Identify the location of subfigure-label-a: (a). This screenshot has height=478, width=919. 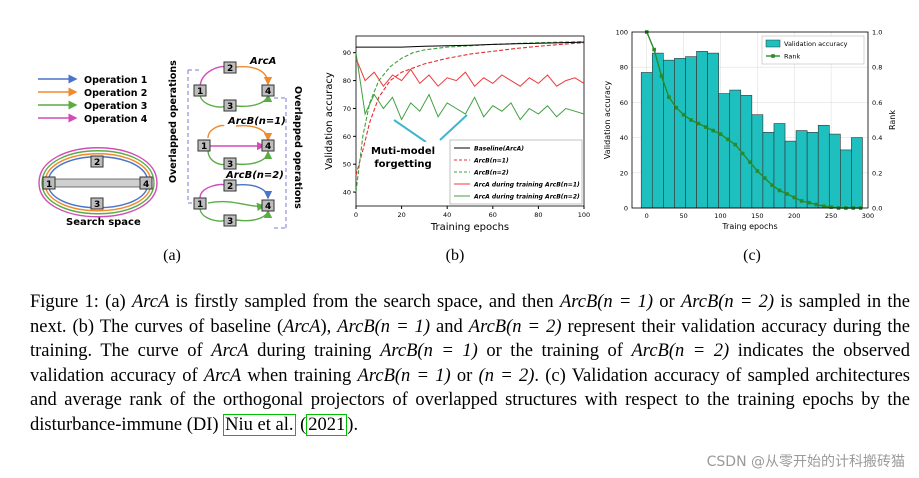
(172, 255).